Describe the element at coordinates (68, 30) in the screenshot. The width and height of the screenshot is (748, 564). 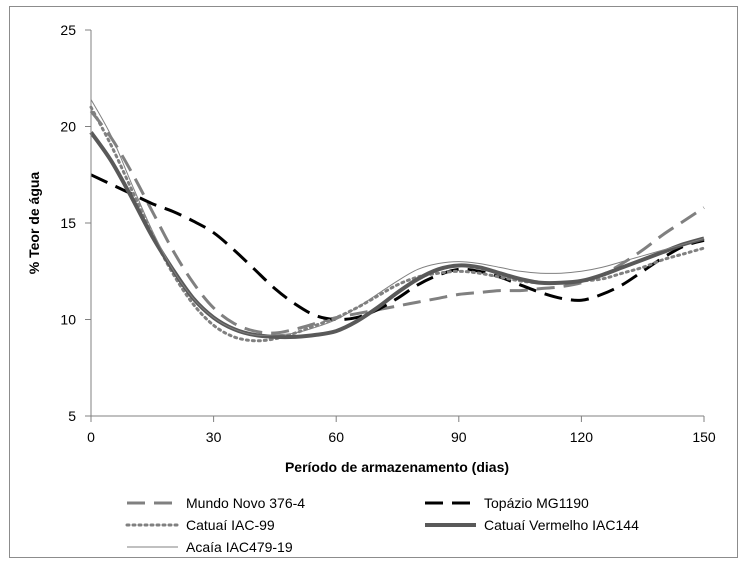
I see `y-tick-label: 25` at that location.